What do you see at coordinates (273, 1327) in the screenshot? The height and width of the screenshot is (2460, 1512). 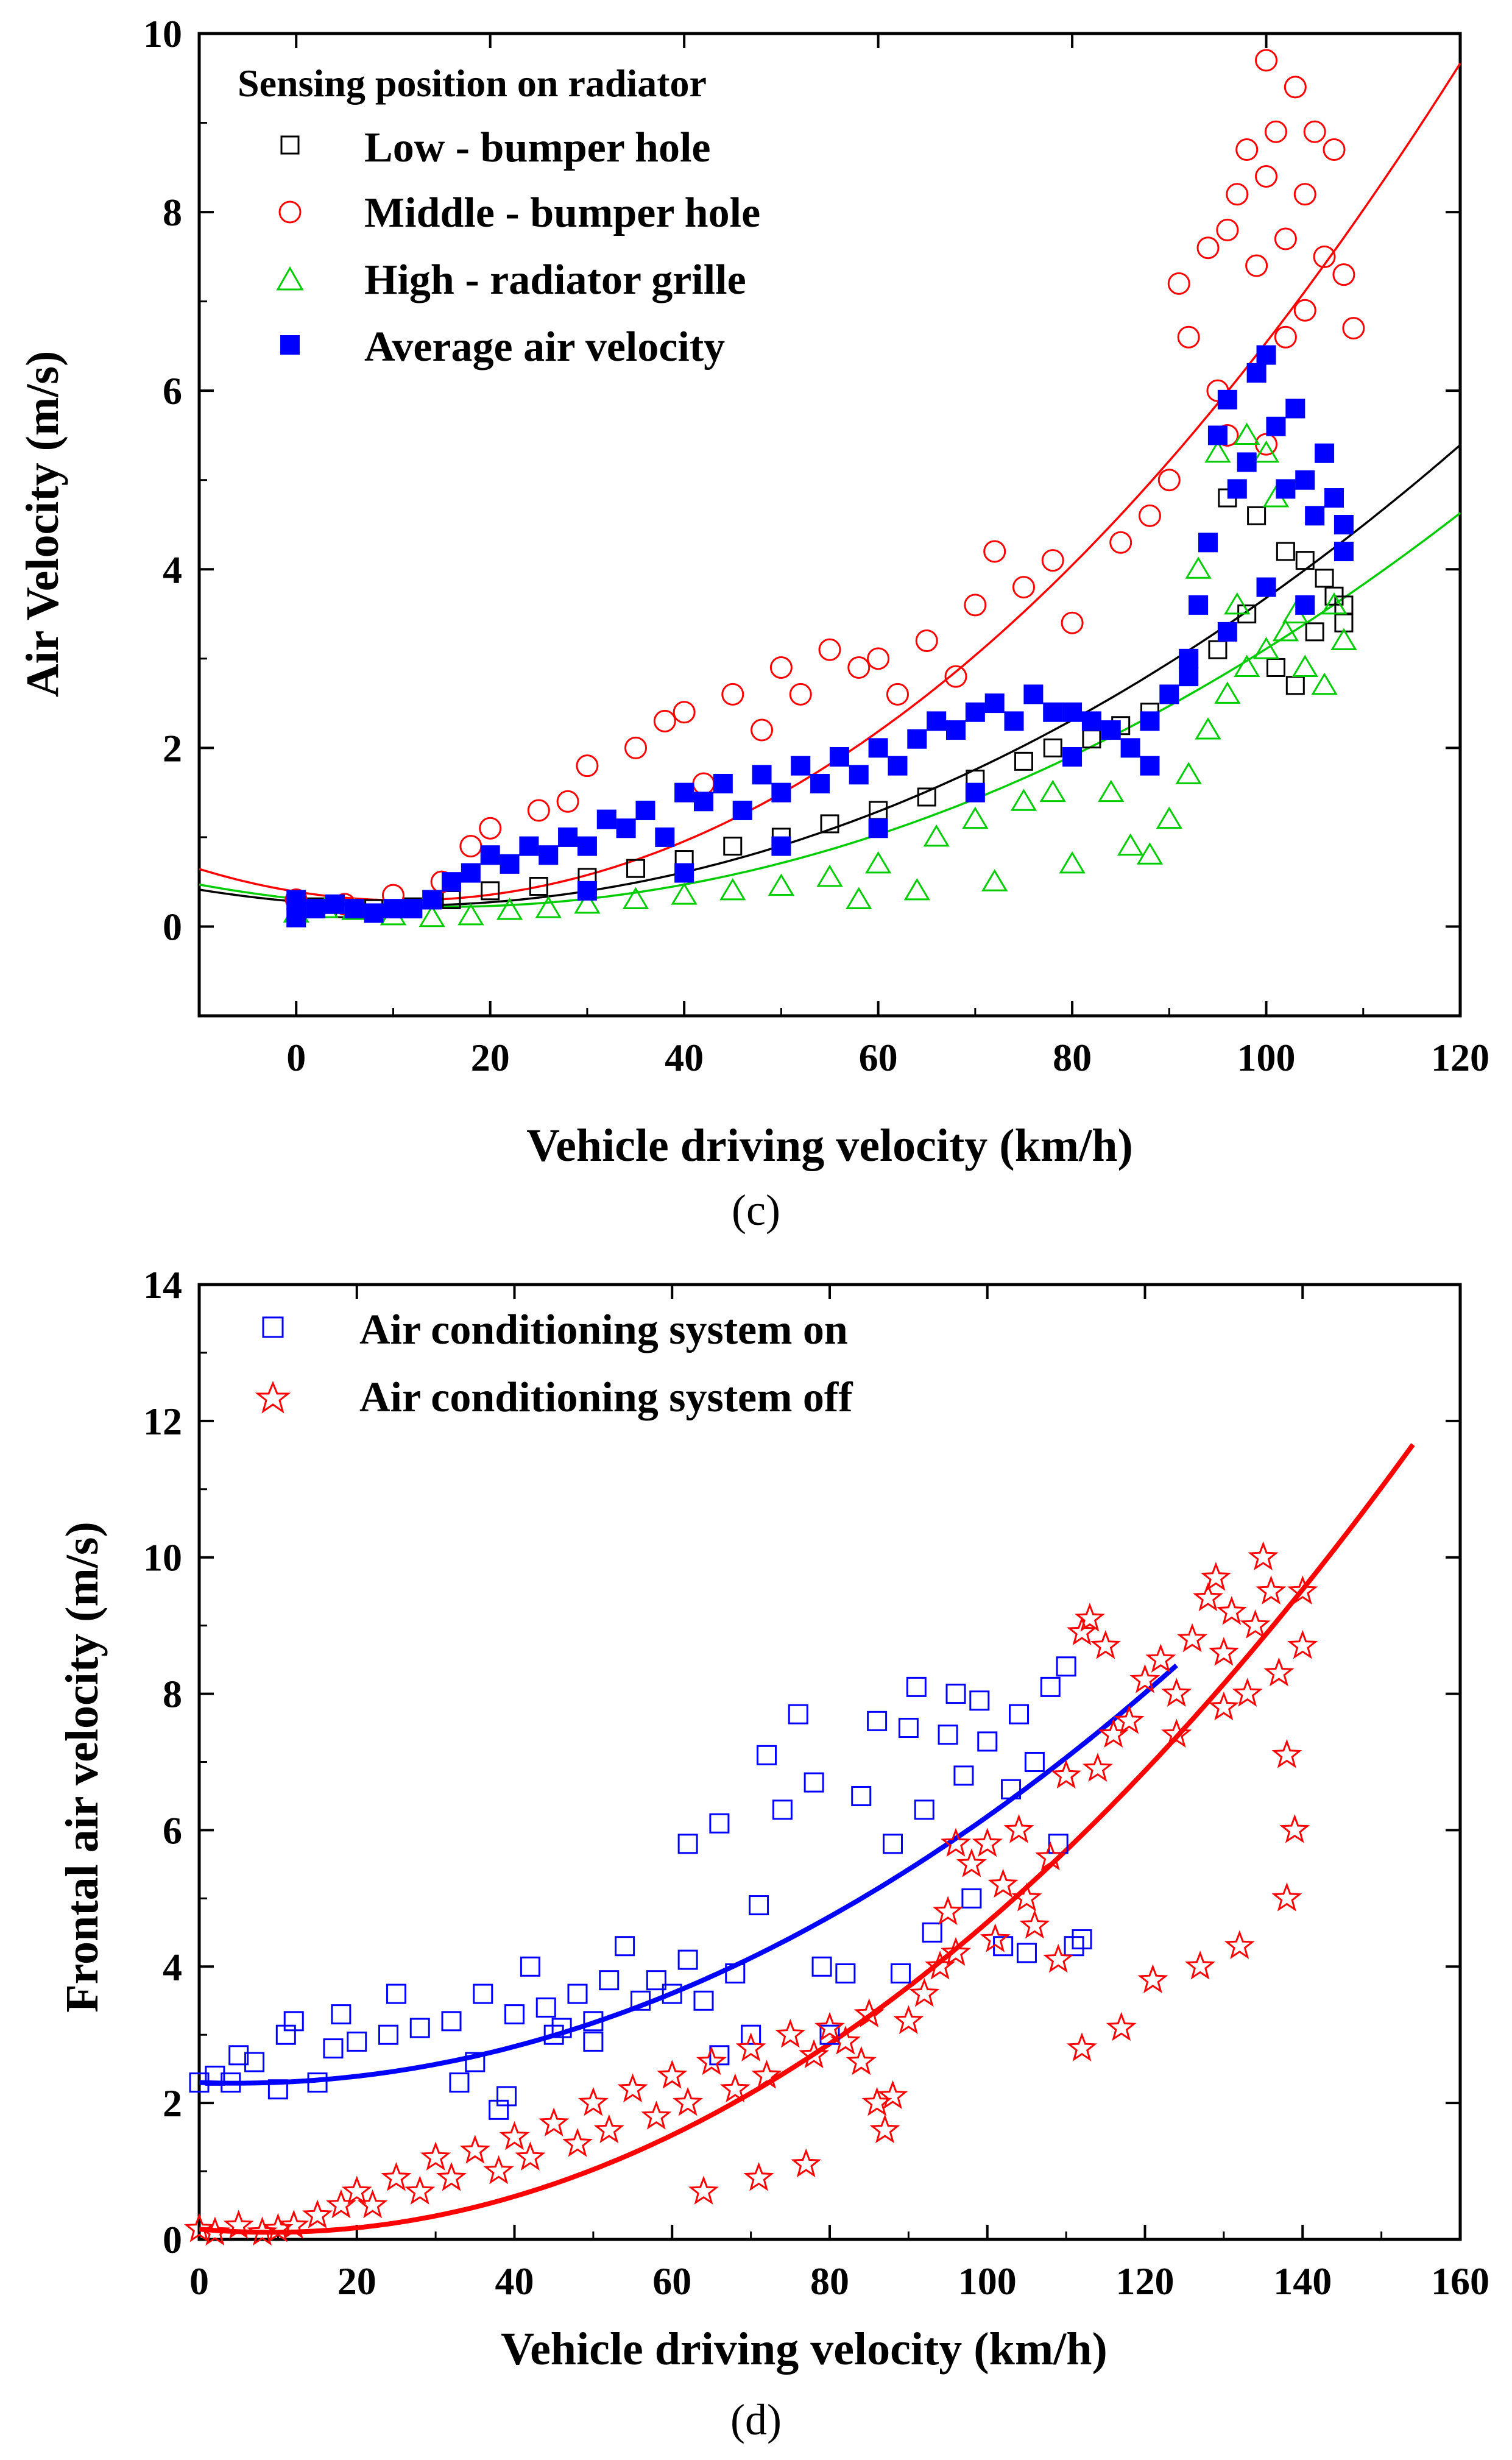 I see `d-legend-marker-on` at bounding box center [273, 1327].